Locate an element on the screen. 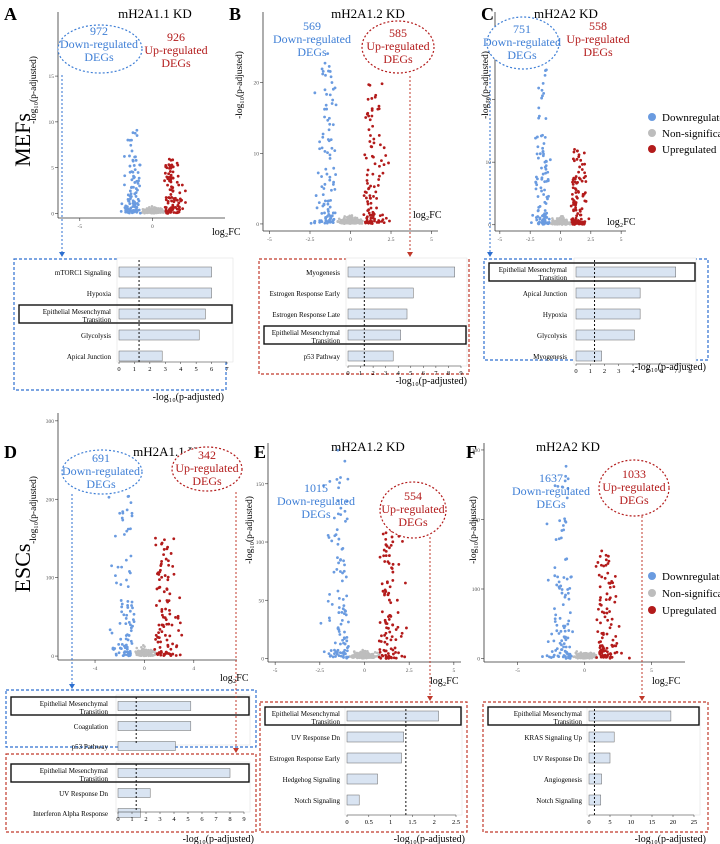  bar-x-tick-label: 4 is located at coordinates (174, 819).